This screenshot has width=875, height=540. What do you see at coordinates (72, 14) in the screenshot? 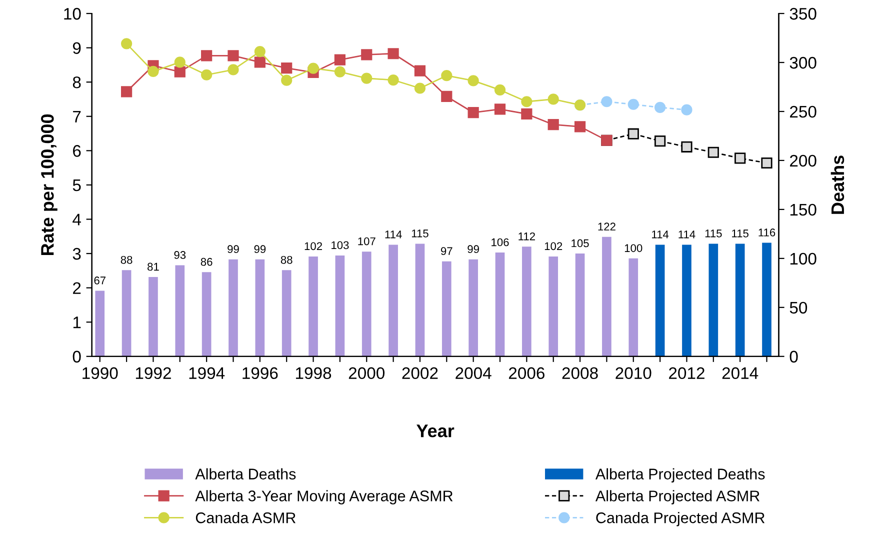
I see `y-tick-label: 10` at bounding box center [72, 14].